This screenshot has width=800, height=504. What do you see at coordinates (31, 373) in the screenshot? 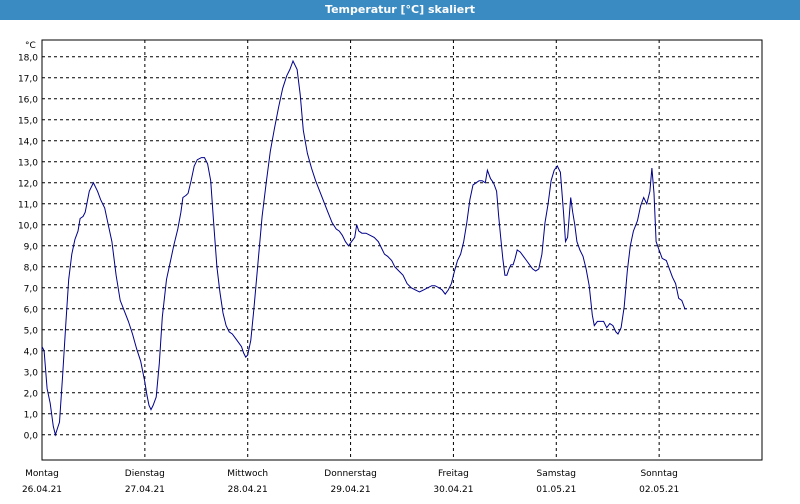
I see `y-tick-label: 3,0` at bounding box center [31, 373].